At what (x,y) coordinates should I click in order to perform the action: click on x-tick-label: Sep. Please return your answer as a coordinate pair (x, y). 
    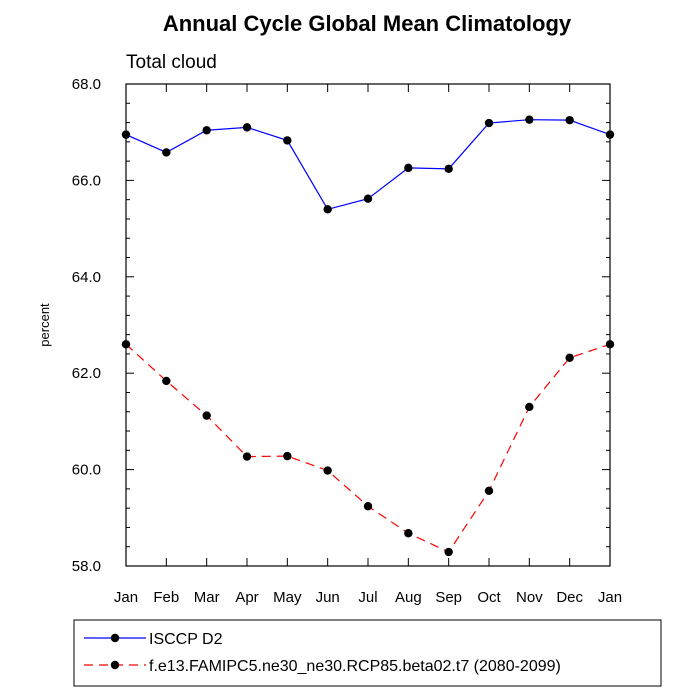
    Looking at the image, I should click on (448, 597).